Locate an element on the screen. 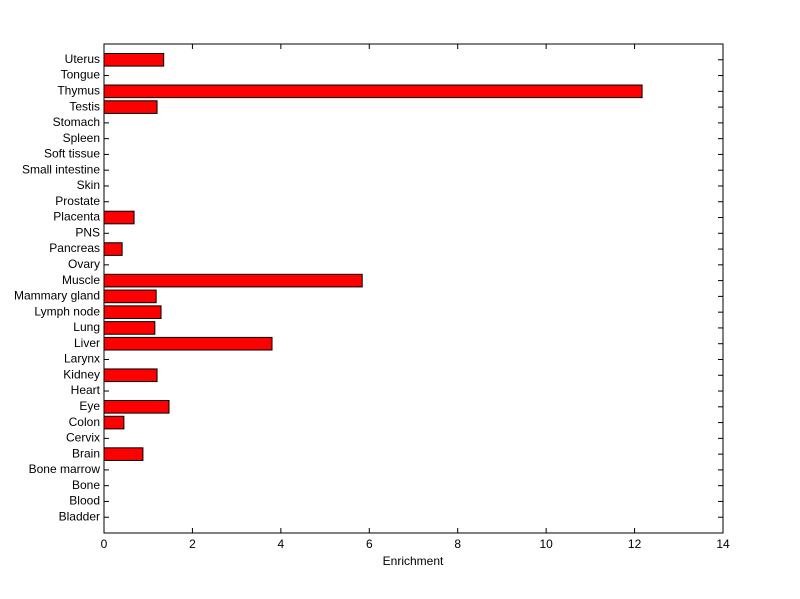 The height and width of the screenshot is (599, 800). y-tick-label: Soft tissue is located at coordinates (72, 154).